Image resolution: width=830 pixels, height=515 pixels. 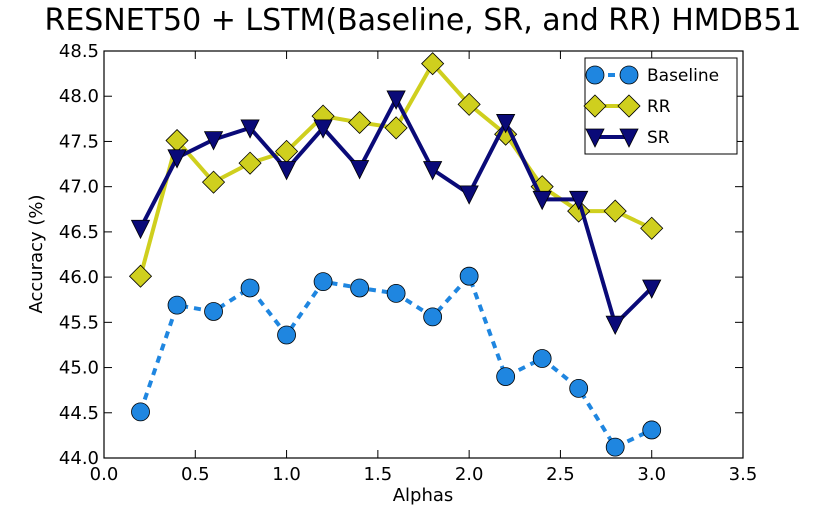 I want to click on legend: Baseline RR SR, so click(x=660, y=106).